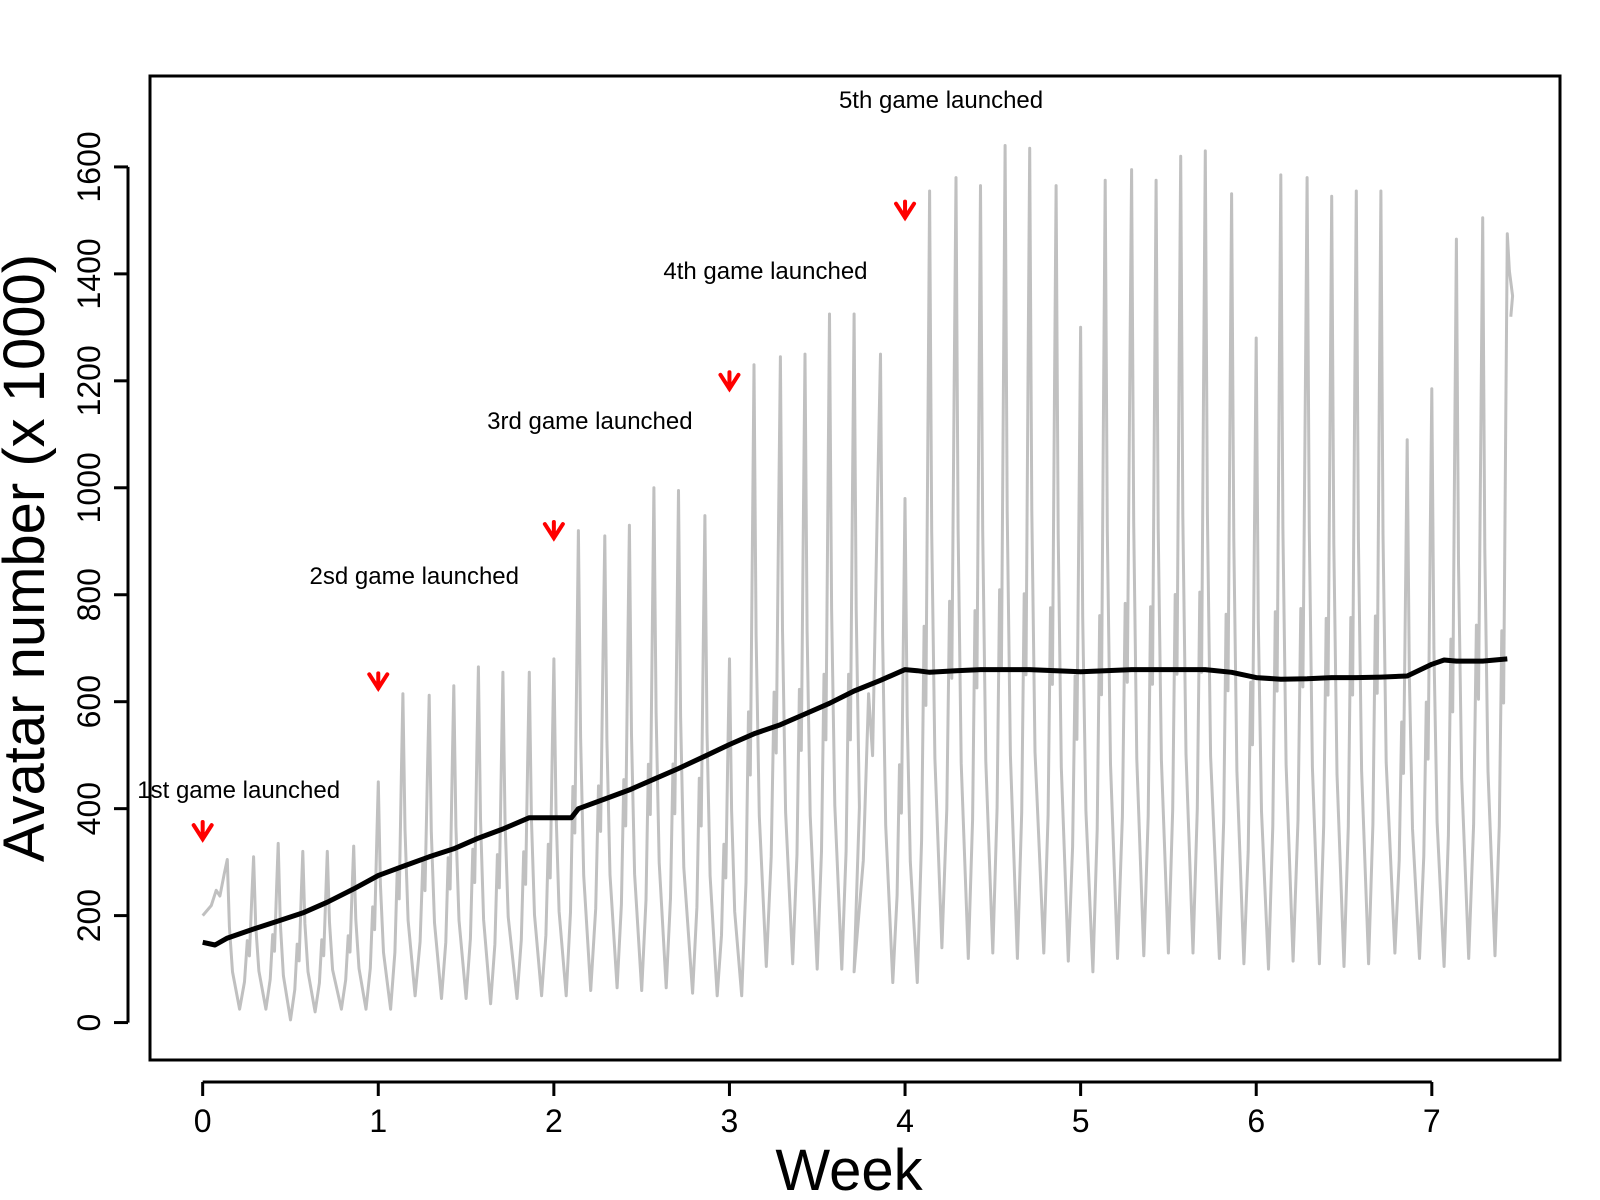  Describe the element at coordinates (89, 273) in the screenshot. I see `y-tick-label: 1400` at that location.